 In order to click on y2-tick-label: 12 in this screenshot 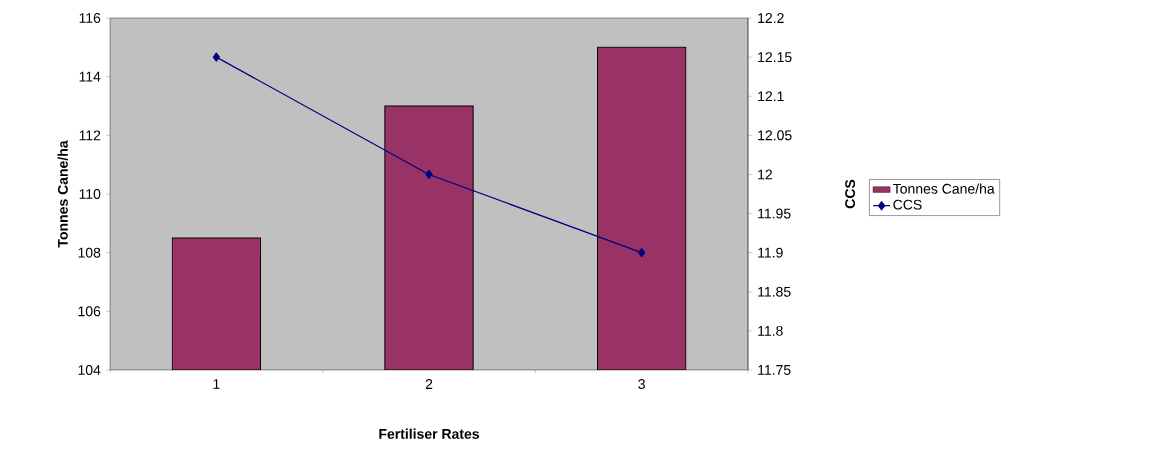, I will do `click(765, 174)`.